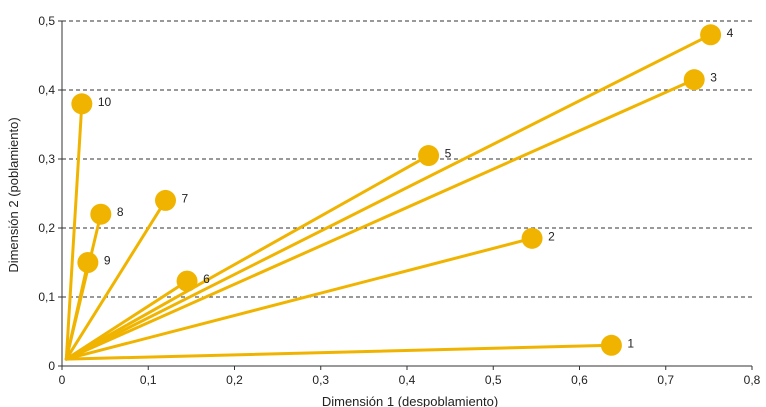  Describe the element at coordinates (579, 380) in the screenshot. I see `x-tick-label: 0,6` at that location.